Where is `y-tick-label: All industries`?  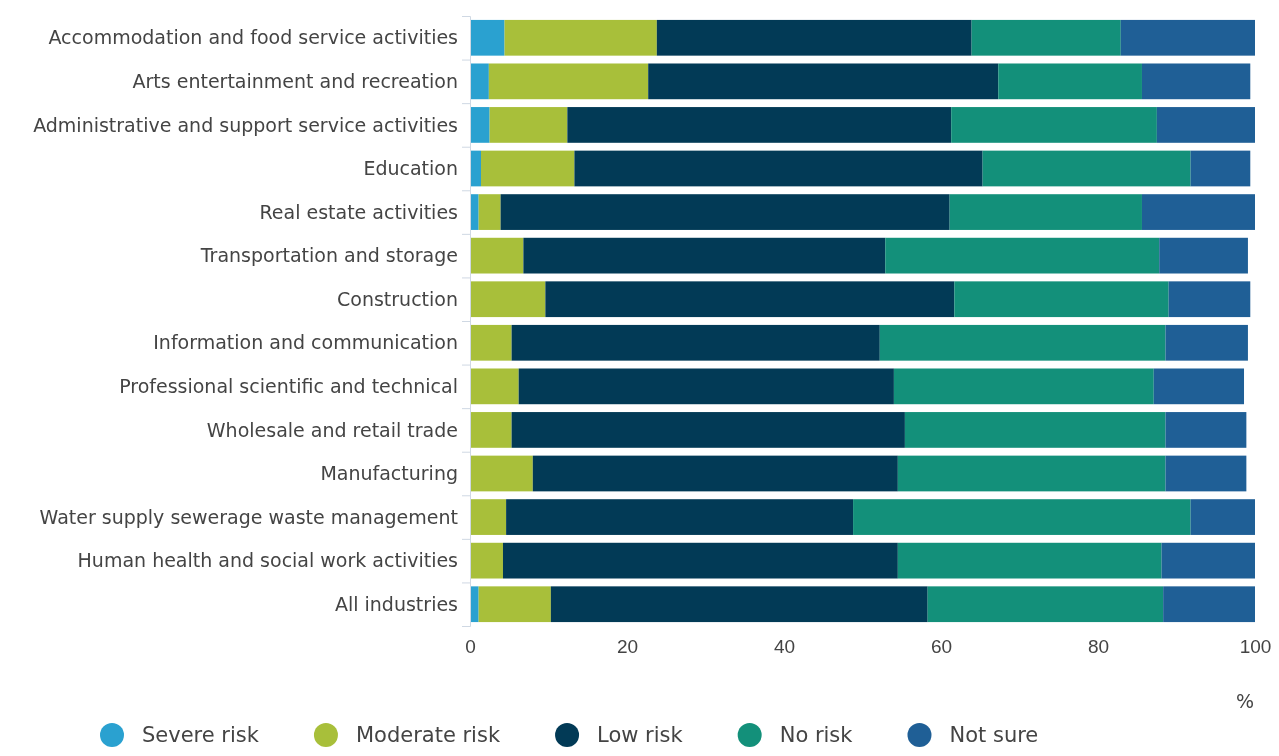
y-tick-label: All industries is located at coordinates (396, 603).